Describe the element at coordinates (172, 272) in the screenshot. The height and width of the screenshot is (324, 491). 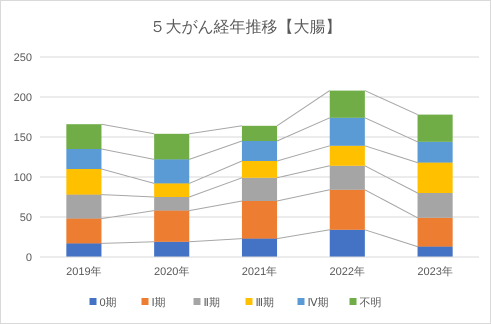
I see `x-tick-label: 2020年` at that location.